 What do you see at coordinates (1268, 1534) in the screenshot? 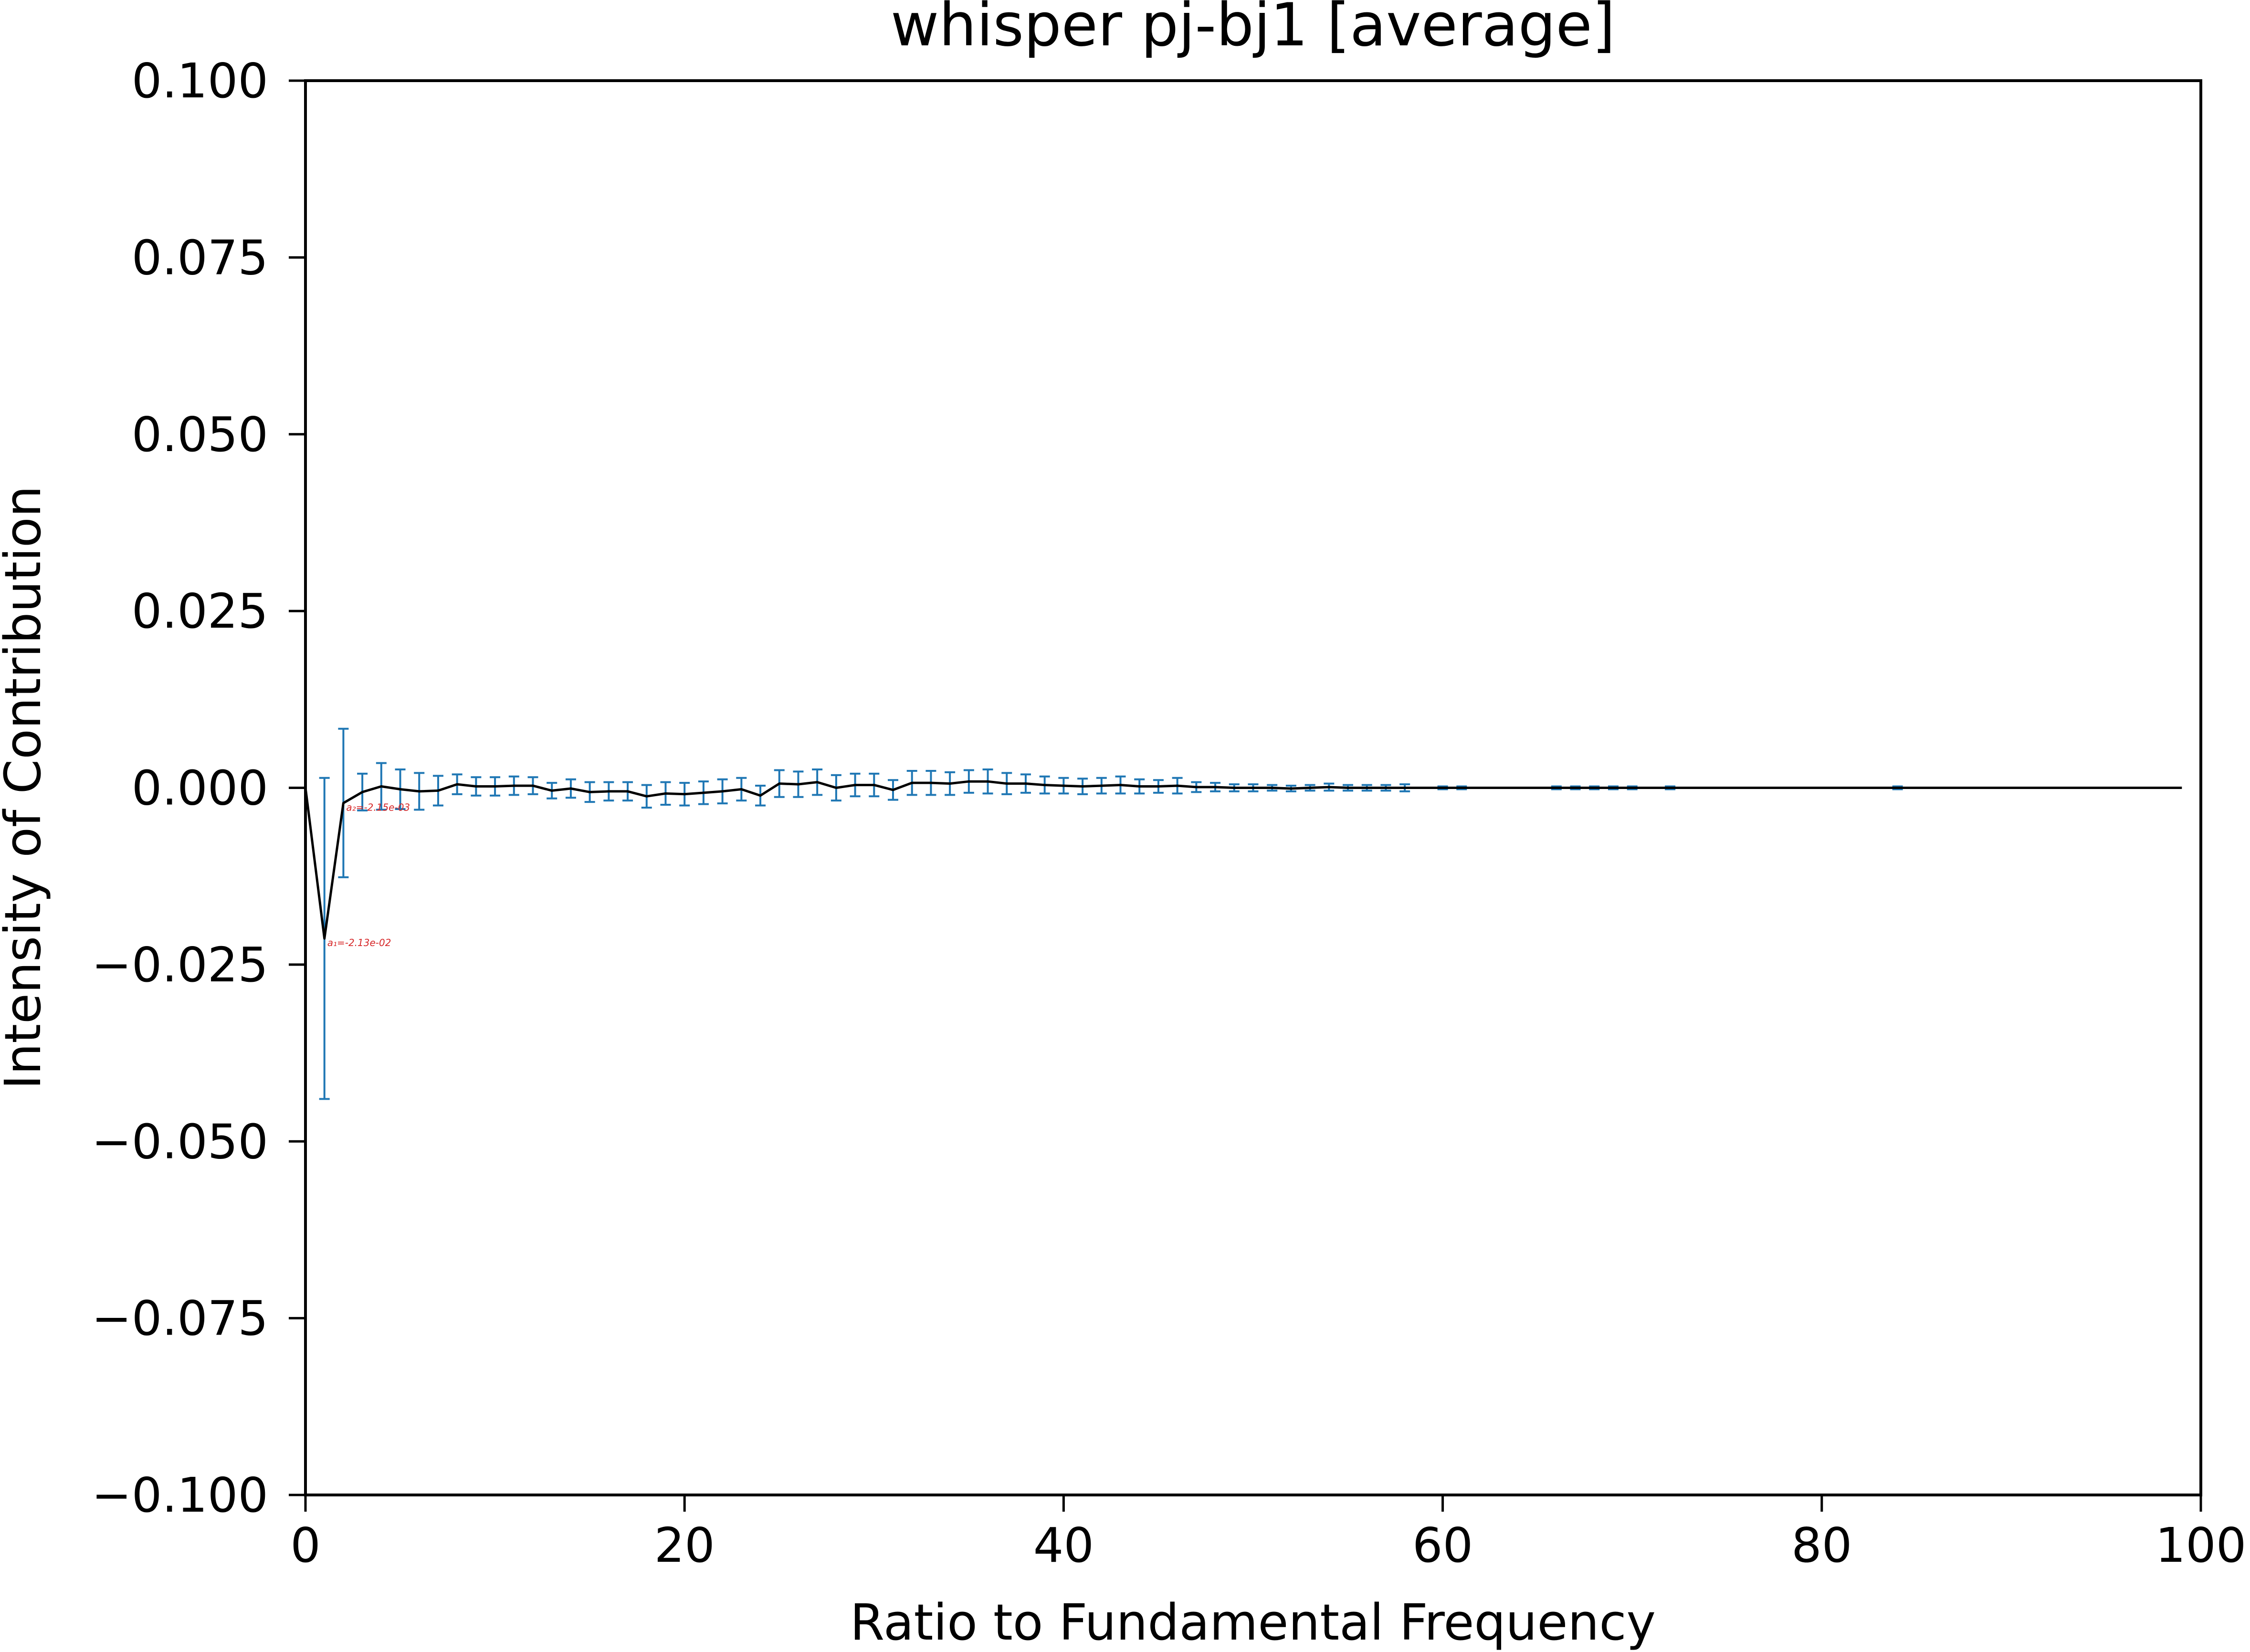
I see `x-axis-ticks: 0 20 40 60 80 100` at bounding box center [1268, 1534].